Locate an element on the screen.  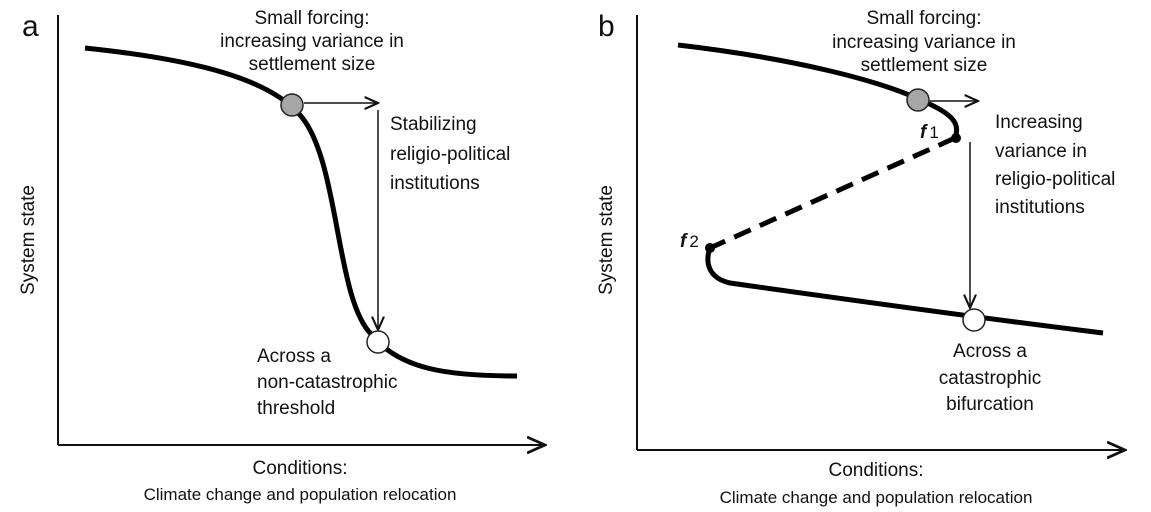
panel-label: b is located at coordinates (606, 26).